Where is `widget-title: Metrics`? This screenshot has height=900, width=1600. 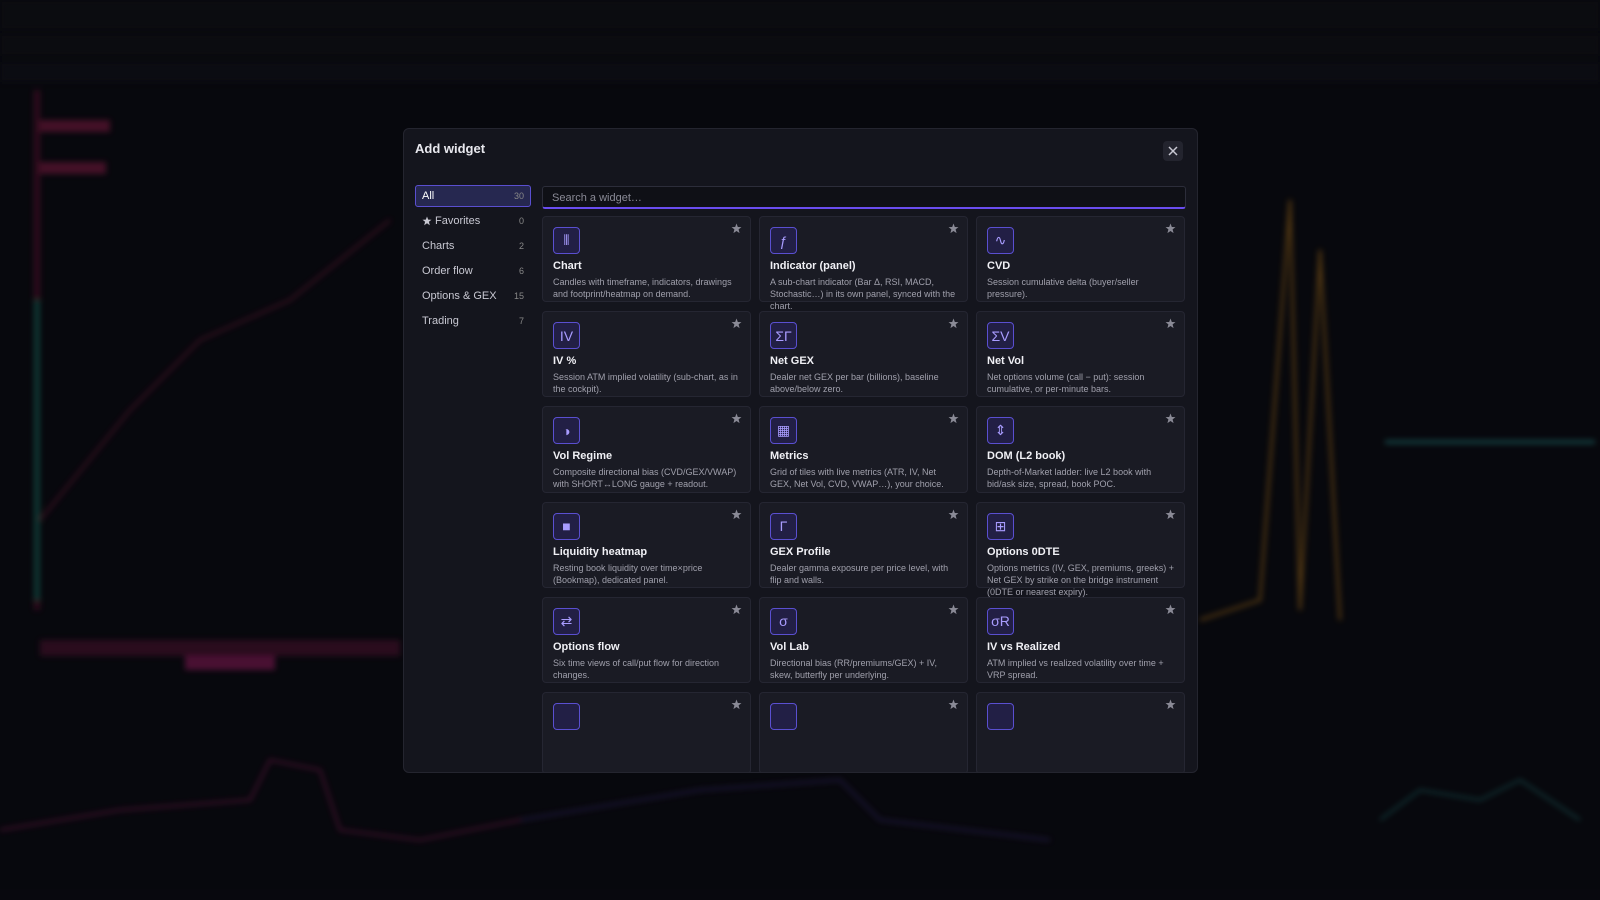
widget-title: Metrics is located at coordinates (789, 456).